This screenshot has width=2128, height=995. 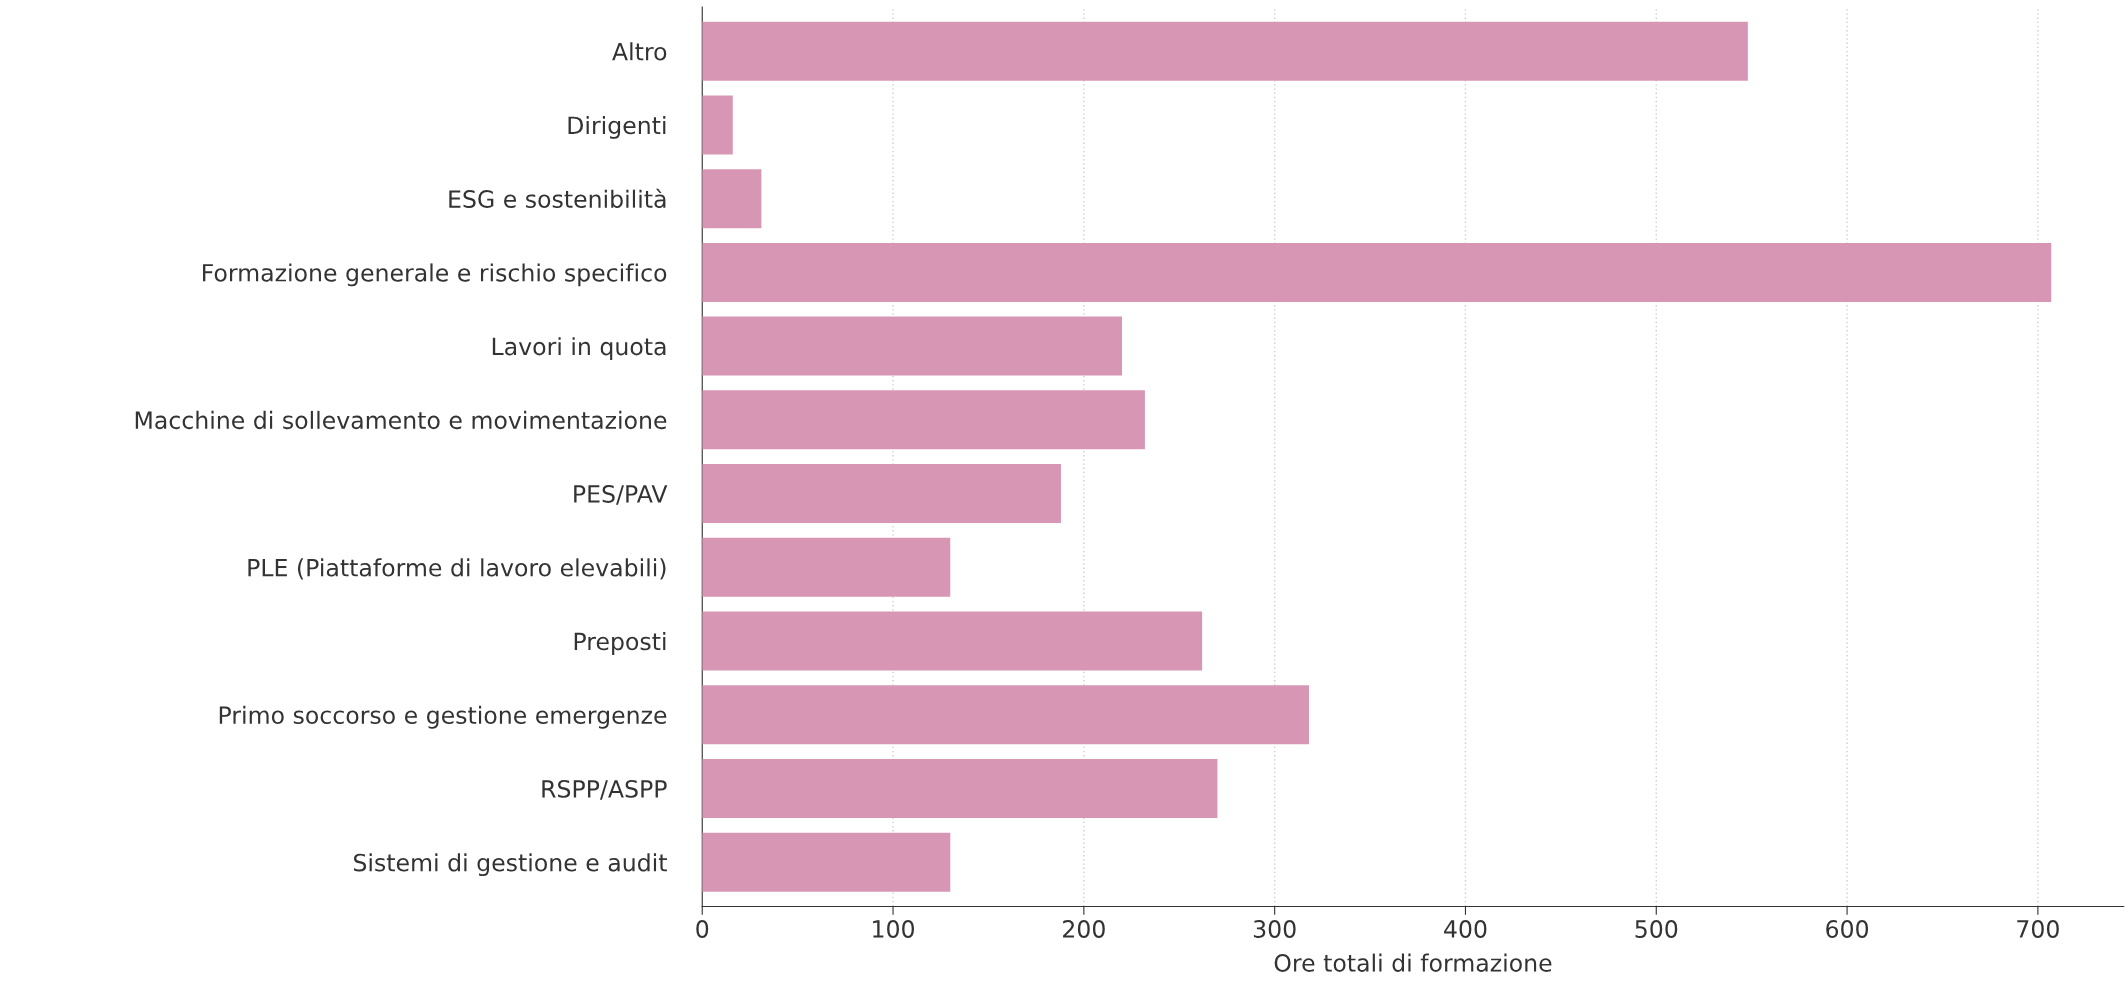 What do you see at coordinates (604, 789) in the screenshot?
I see `y-tick-label: RSPP/ASPP` at bounding box center [604, 789].